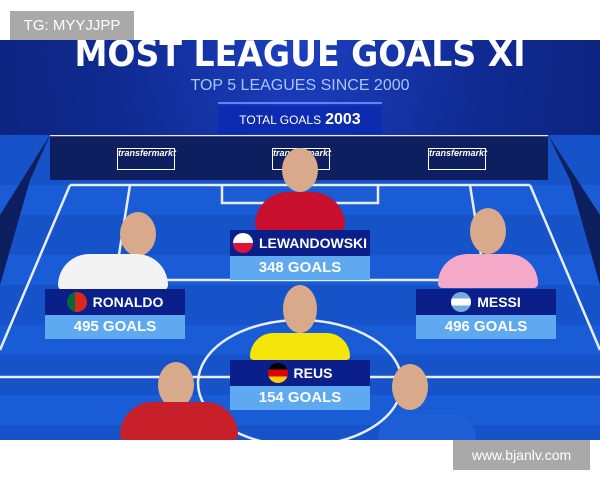  I want to click on player-card-lewandowski: LEWANDOWSKI 348 GOALS, so click(300, 255).